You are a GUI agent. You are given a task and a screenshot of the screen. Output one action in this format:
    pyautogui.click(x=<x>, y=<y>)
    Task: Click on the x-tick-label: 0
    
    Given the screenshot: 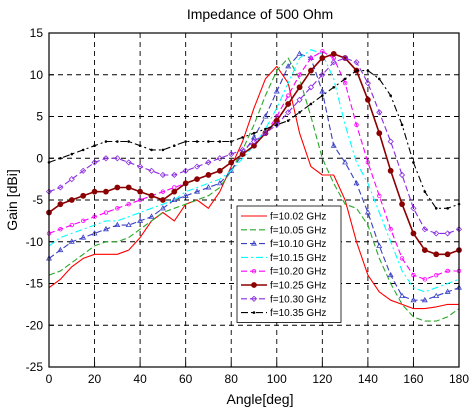 What is the action you would take?
    pyautogui.click(x=49, y=379)
    